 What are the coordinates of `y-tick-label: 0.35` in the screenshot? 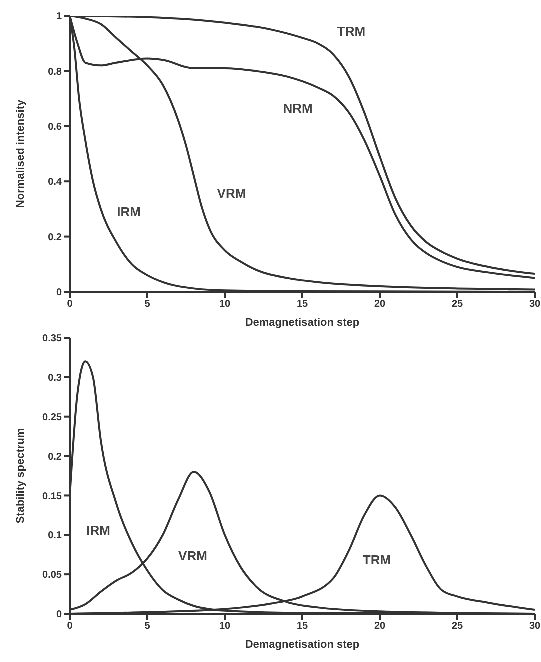 It's located at (52, 339).